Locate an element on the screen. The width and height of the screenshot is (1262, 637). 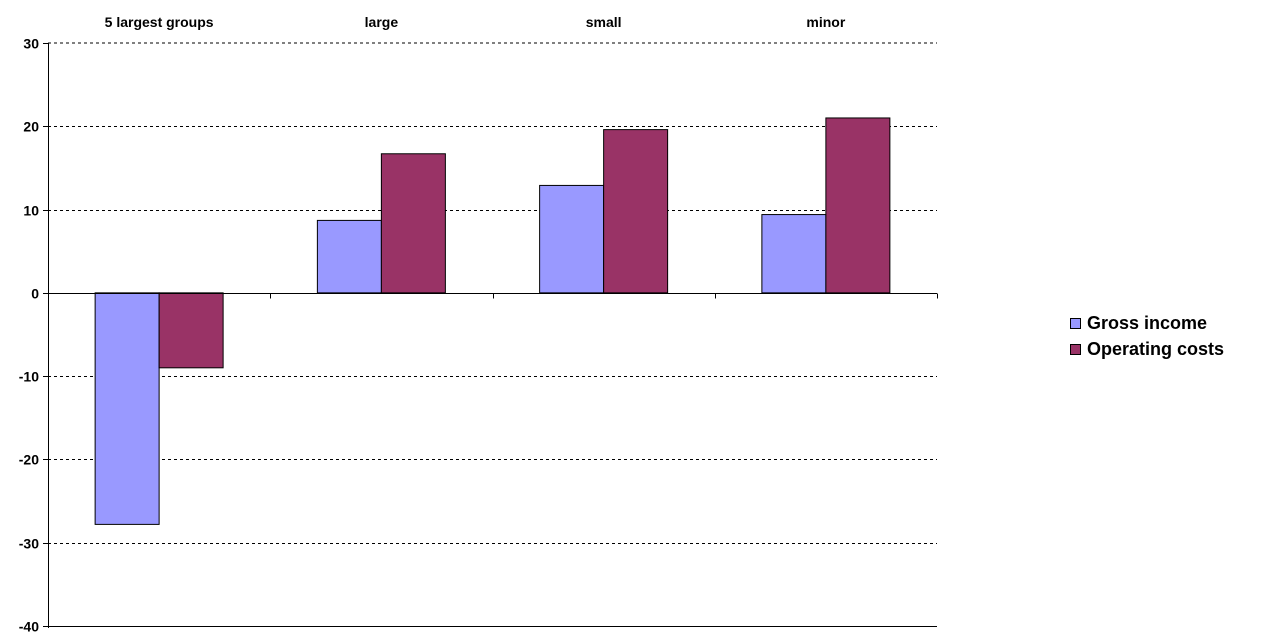
y-tick-label: 30 is located at coordinates (31, 44).